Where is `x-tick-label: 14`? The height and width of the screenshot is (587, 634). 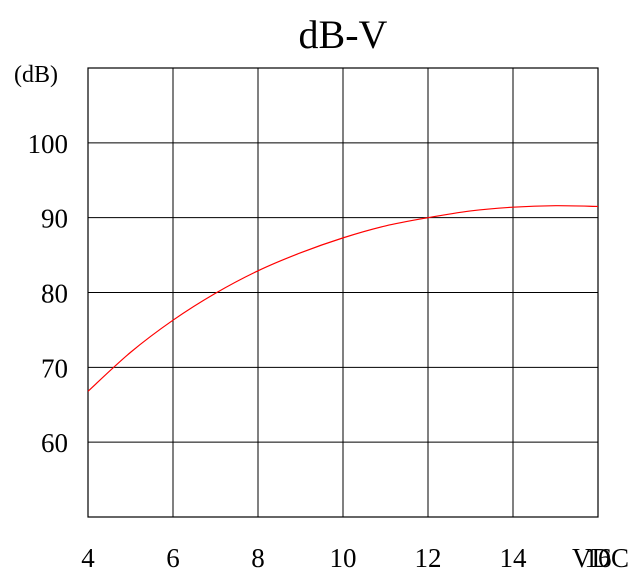 x-tick-label: 14 is located at coordinates (514, 558).